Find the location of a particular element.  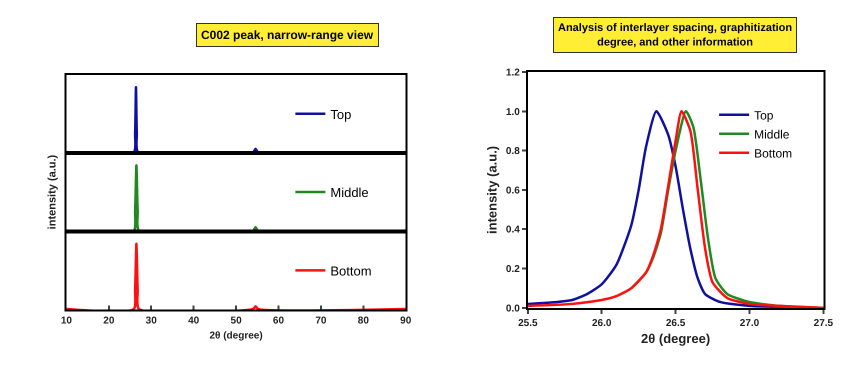

x-tick-label: 40 is located at coordinates (194, 321).